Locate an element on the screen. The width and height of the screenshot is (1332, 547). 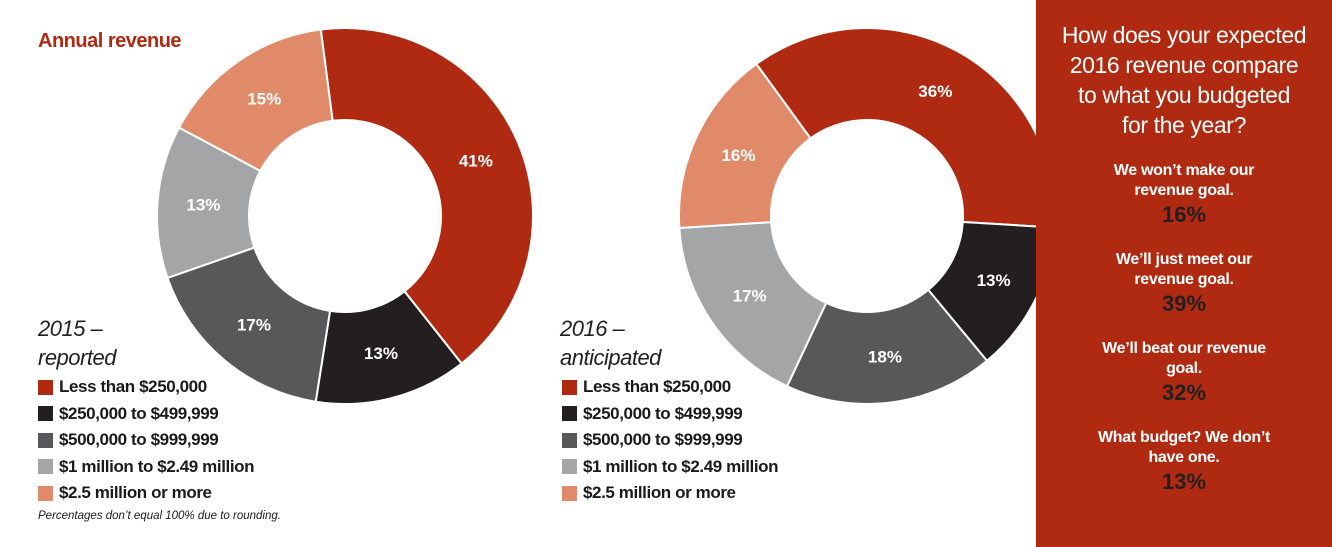
answer-item: What budget? We don’t have one. 13% is located at coordinates (1184, 472).